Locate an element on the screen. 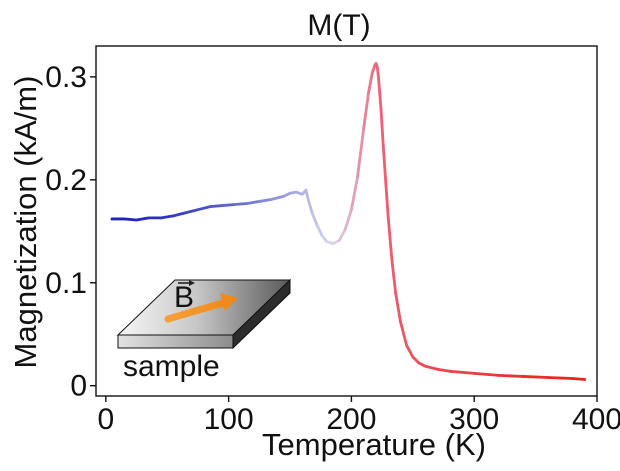  y-tick-label: 0.3 is located at coordinates (66, 77).